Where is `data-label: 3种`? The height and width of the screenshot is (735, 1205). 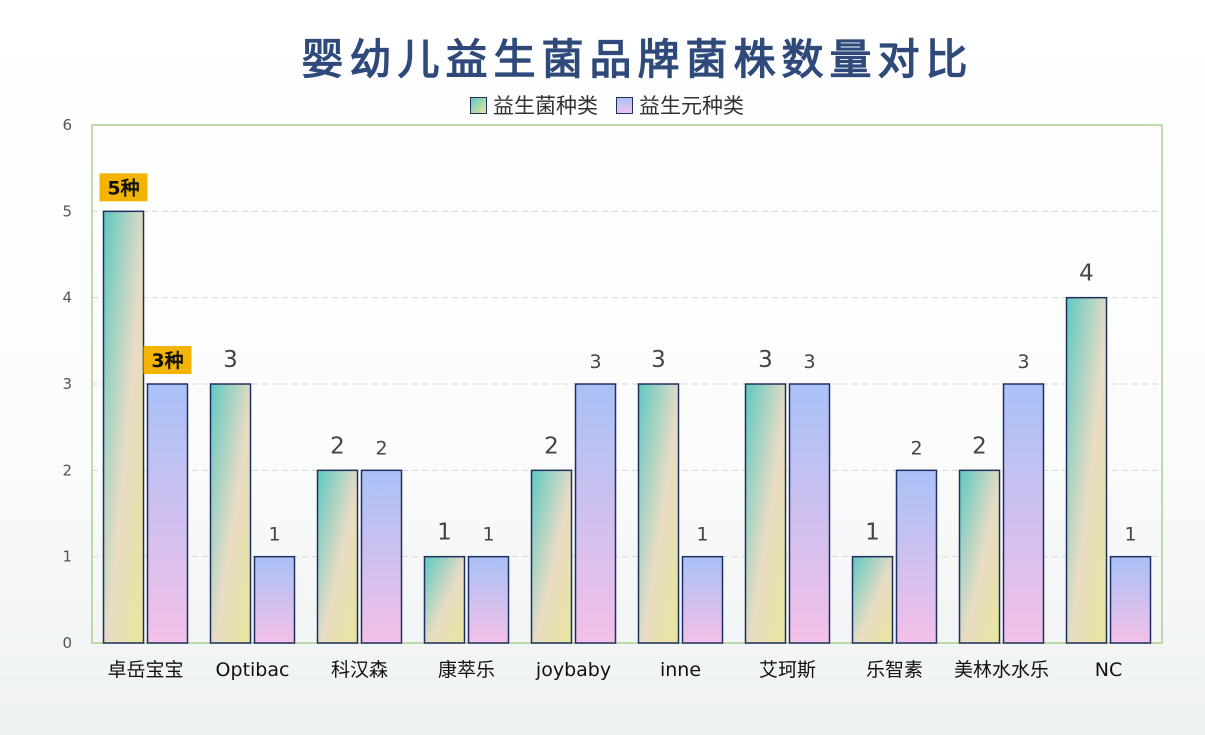 data-label: 3种 is located at coordinates (167, 361).